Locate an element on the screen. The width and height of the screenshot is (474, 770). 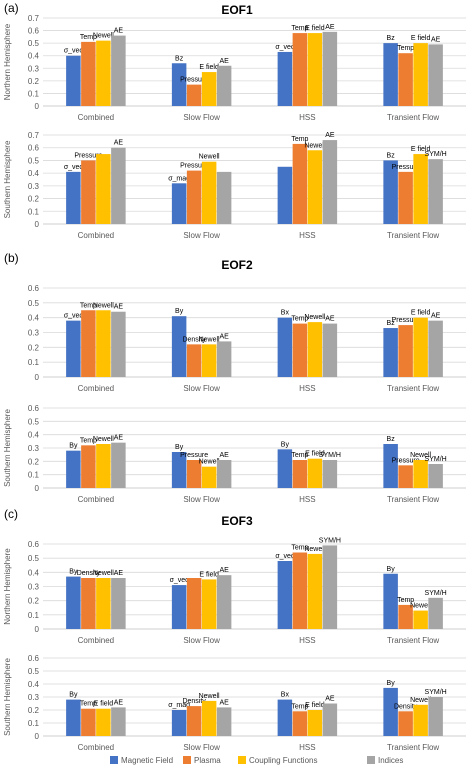
chart-title: EOF2 is located at coordinates (237, 265).